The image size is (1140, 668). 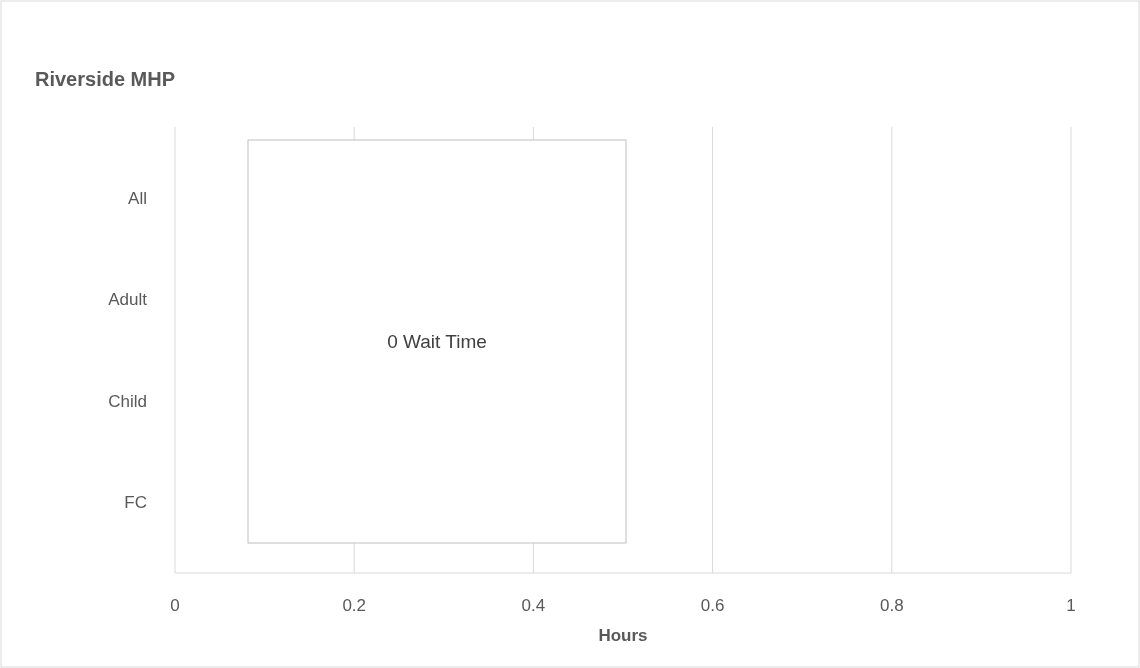 What do you see at coordinates (354, 605) in the screenshot?
I see `x-tick-label: 0.2` at bounding box center [354, 605].